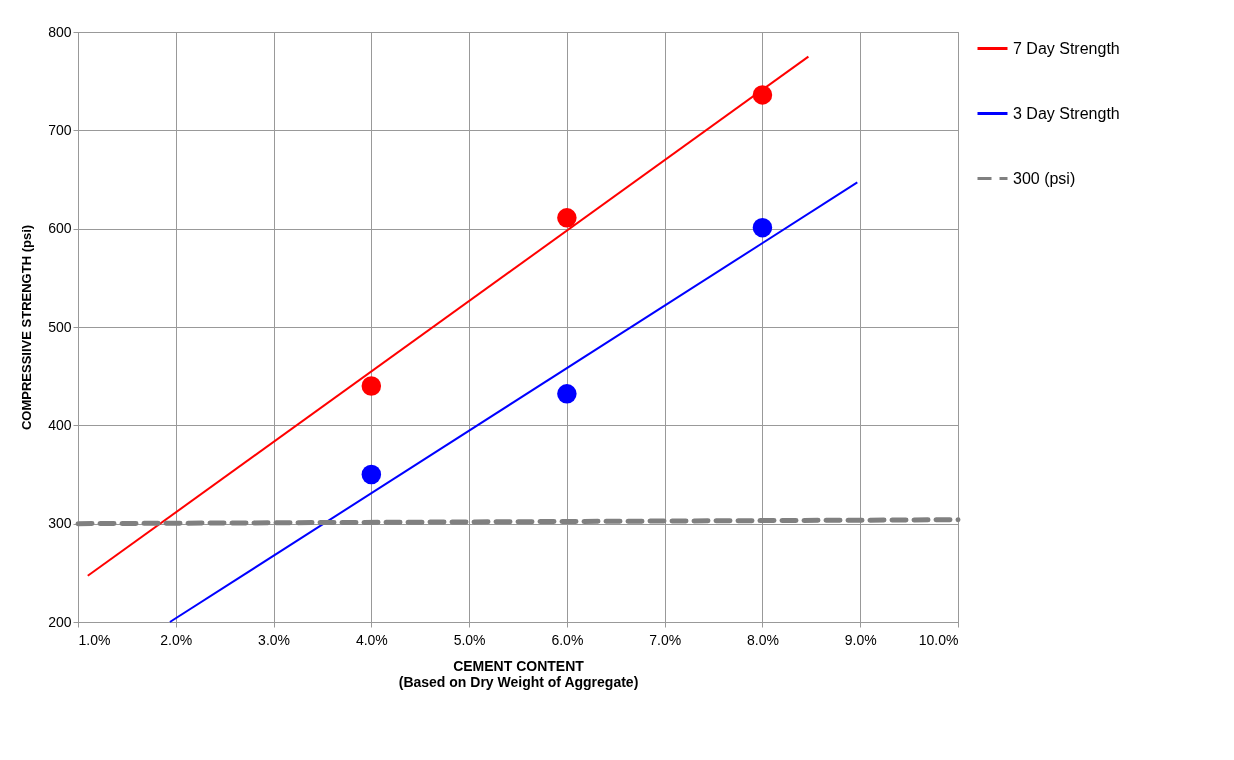  I want to click on y-tick-label: 400, so click(60, 424).